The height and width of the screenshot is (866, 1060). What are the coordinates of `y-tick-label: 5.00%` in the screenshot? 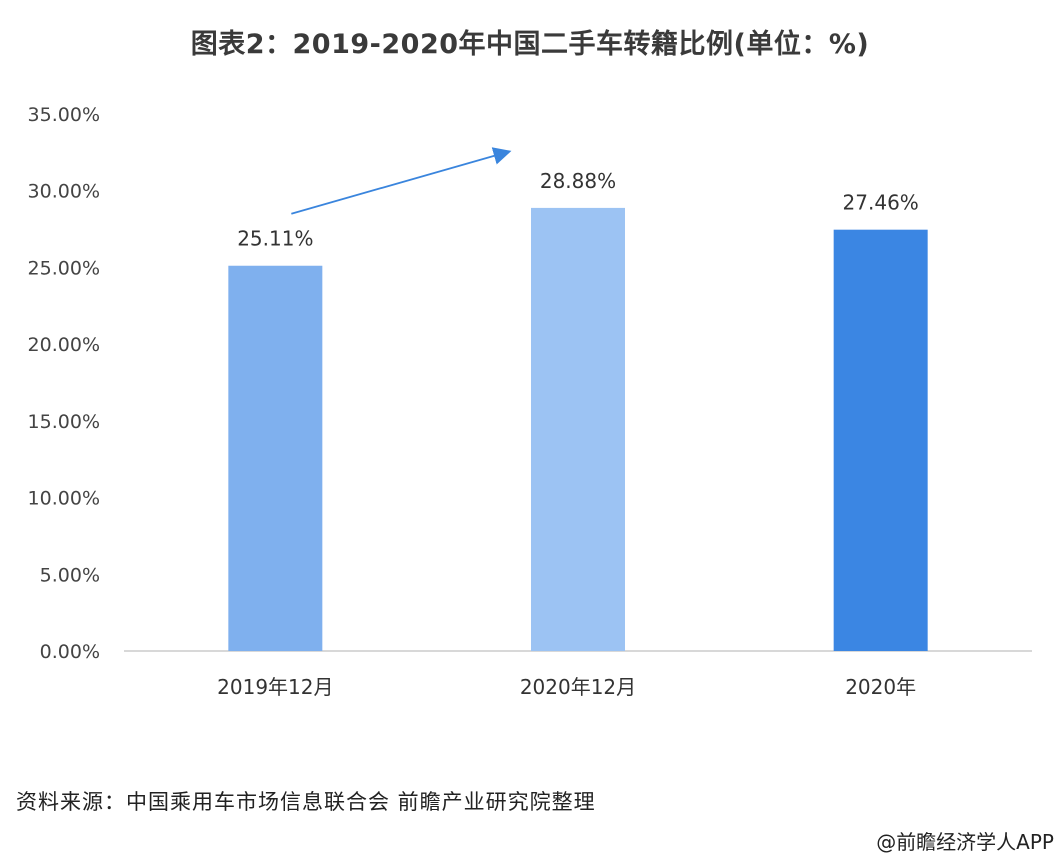 It's located at (70, 575).